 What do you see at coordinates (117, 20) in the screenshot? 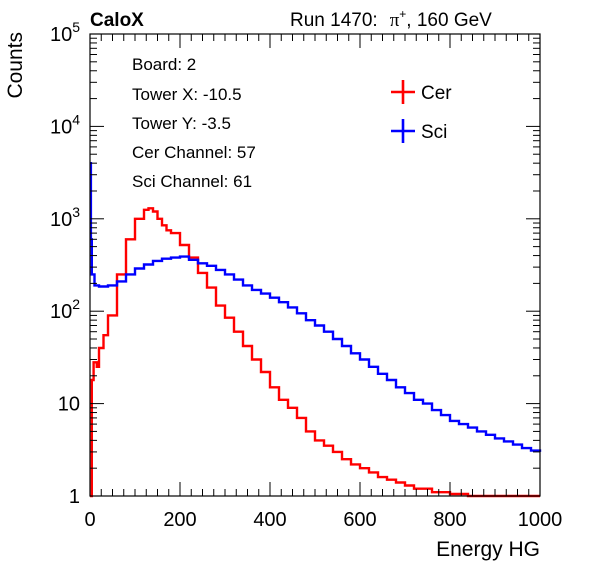
I see `brand-label: CaloX` at bounding box center [117, 20].